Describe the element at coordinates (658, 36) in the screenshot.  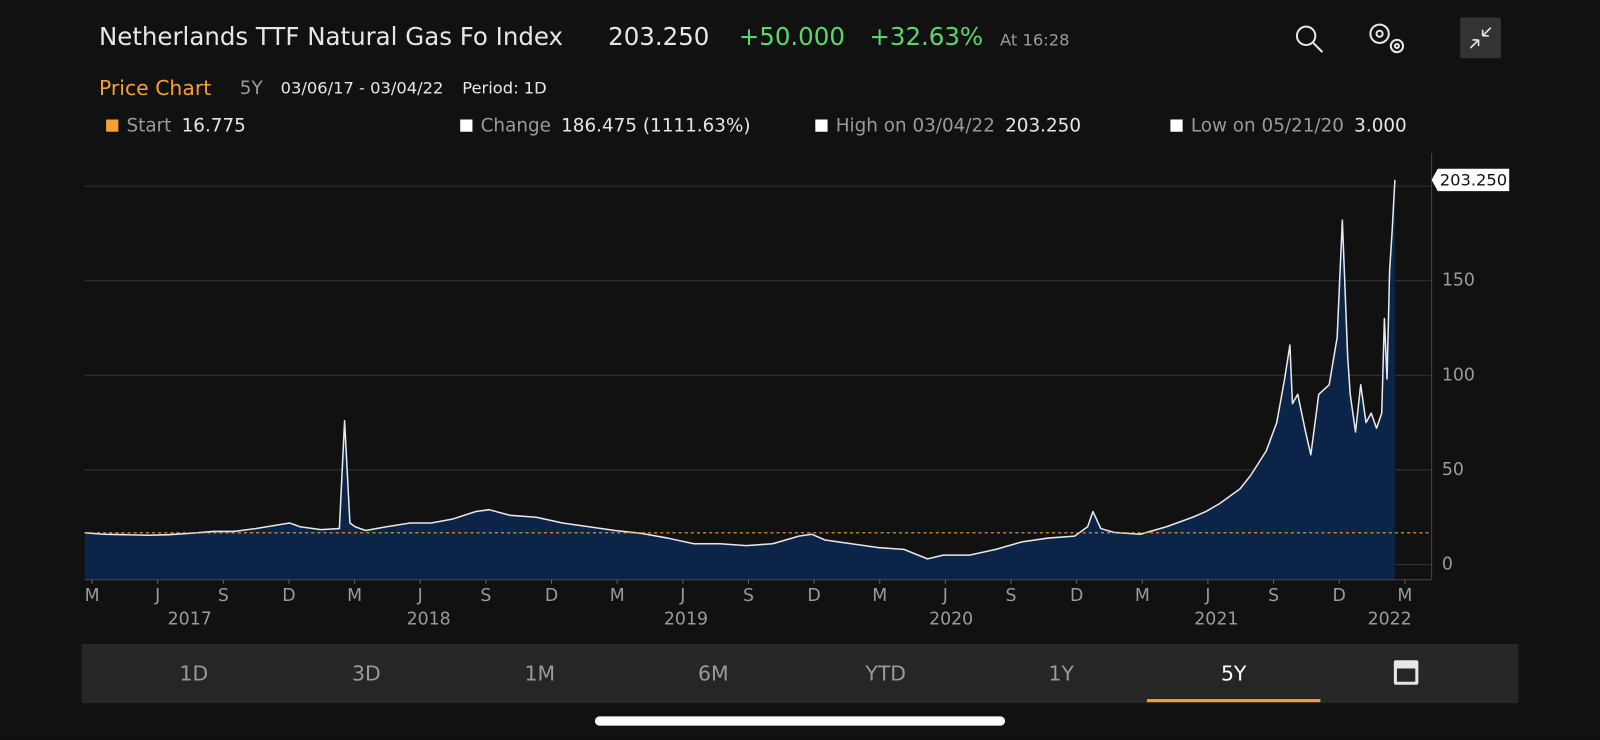
I see `price: 203.250` at that location.